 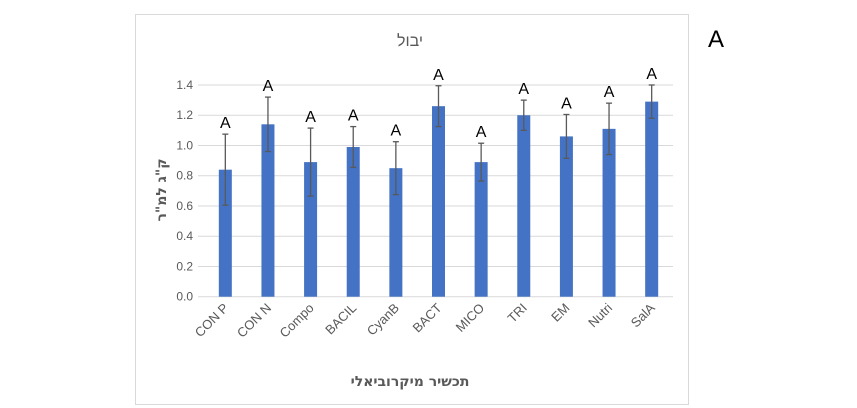 I want to click on y-tick-label: 0.4, so click(x=184, y=236).